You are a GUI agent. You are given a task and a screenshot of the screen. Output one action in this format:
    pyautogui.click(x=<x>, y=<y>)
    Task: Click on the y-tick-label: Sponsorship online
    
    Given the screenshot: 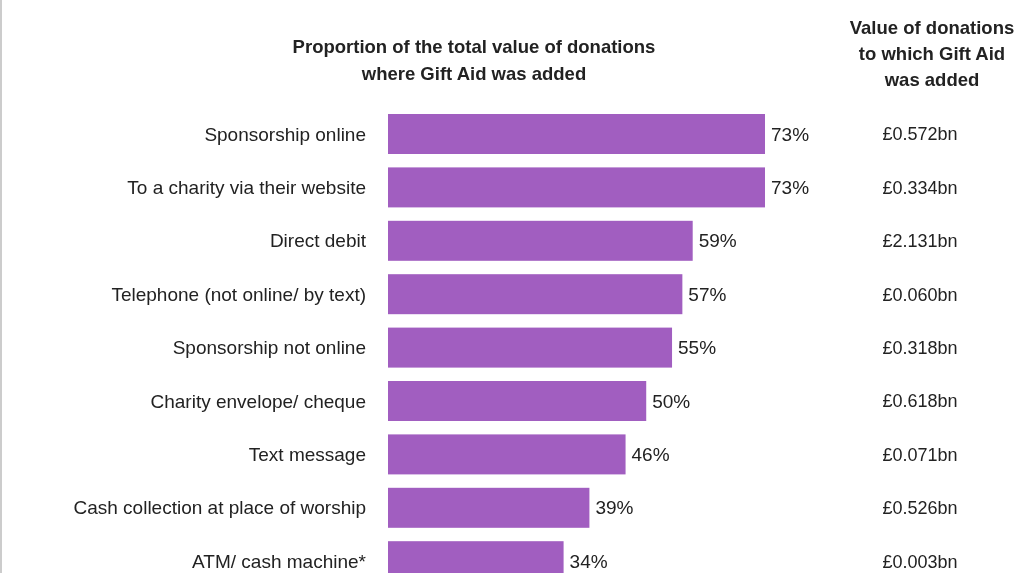 What is the action you would take?
    pyautogui.click(x=285, y=134)
    